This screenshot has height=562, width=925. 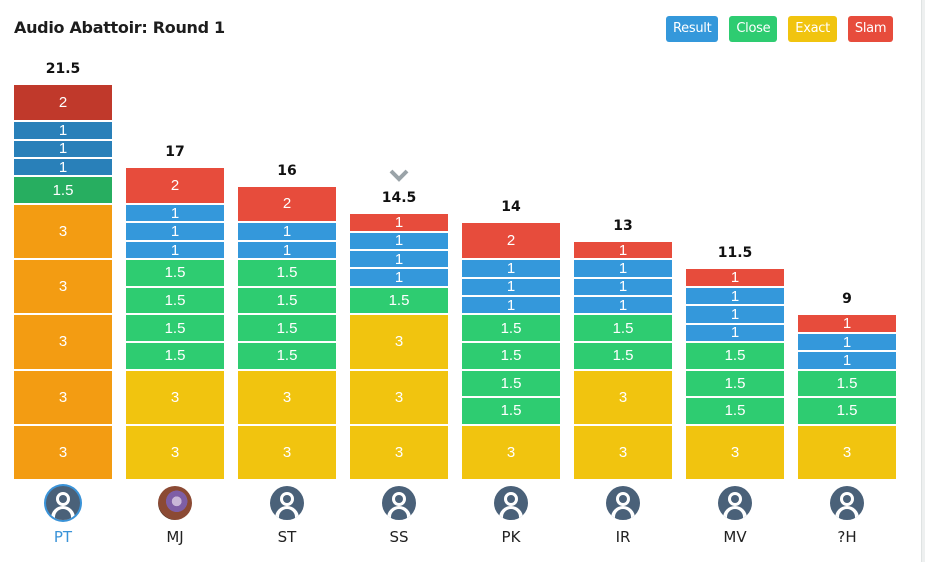 I want to click on player-PT: PT, so click(x=63, y=516).